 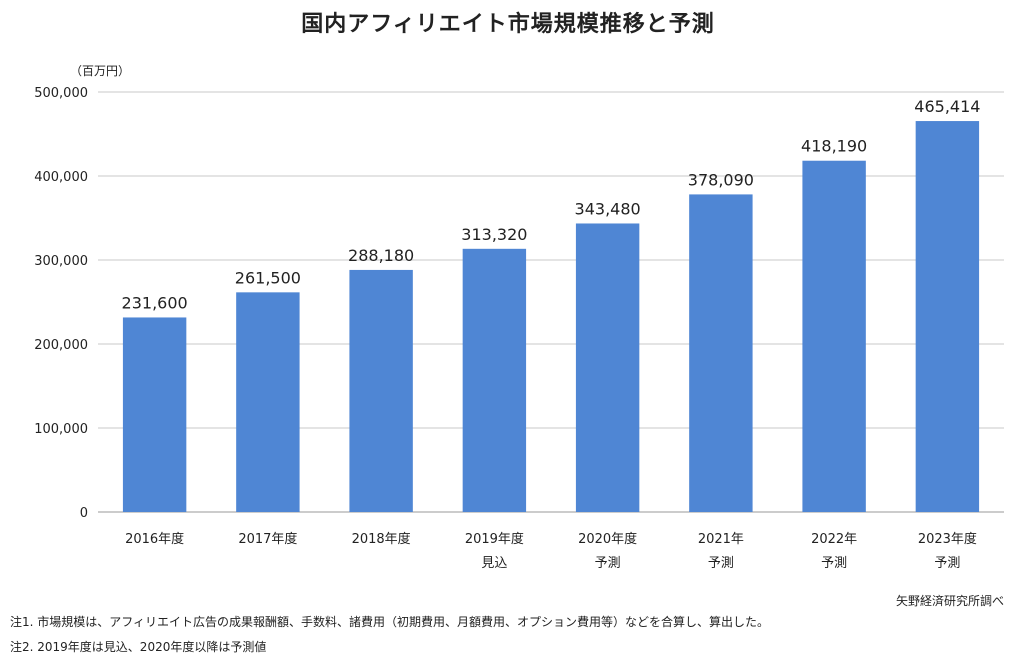 What do you see at coordinates (721, 539) in the screenshot?
I see `x-tick-label: 2021年` at bounding box center [721, 539].